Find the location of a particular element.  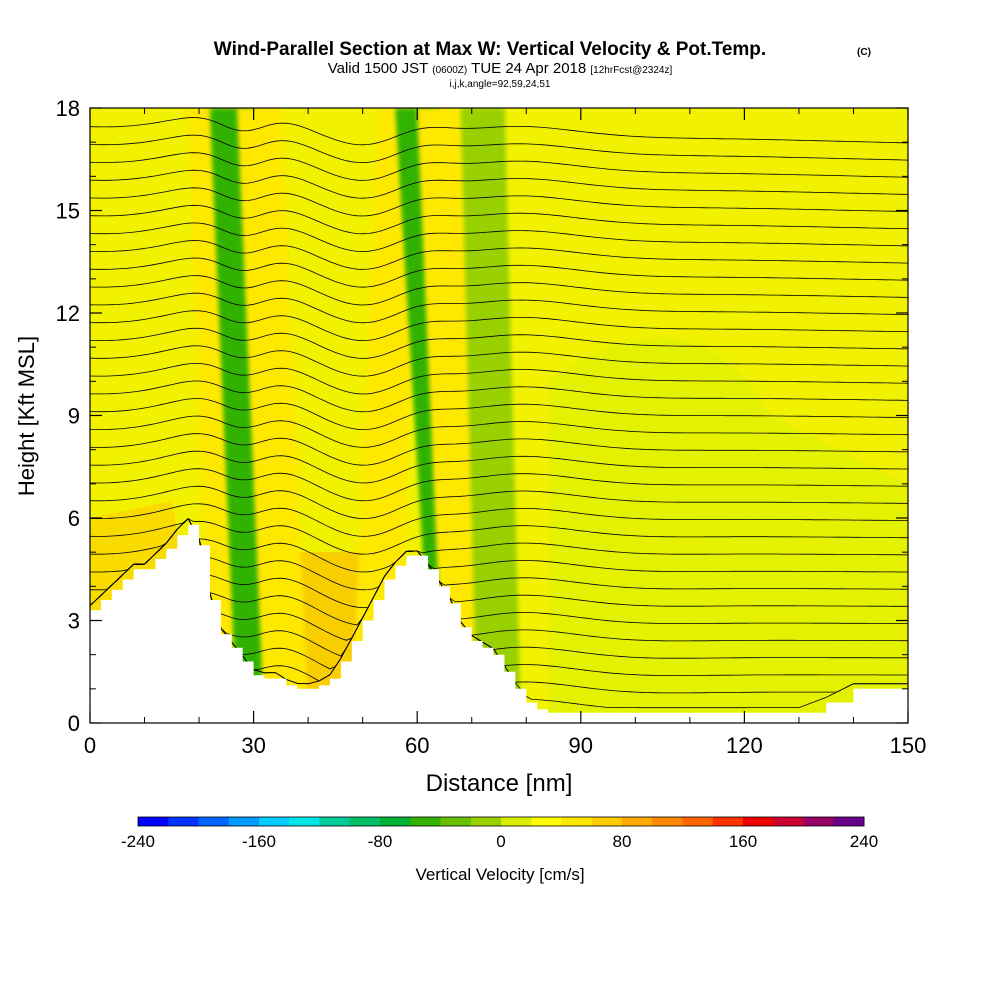

colorbar: -240 -160 -80 0 80 160 240 is located at coordinates (499, 833).